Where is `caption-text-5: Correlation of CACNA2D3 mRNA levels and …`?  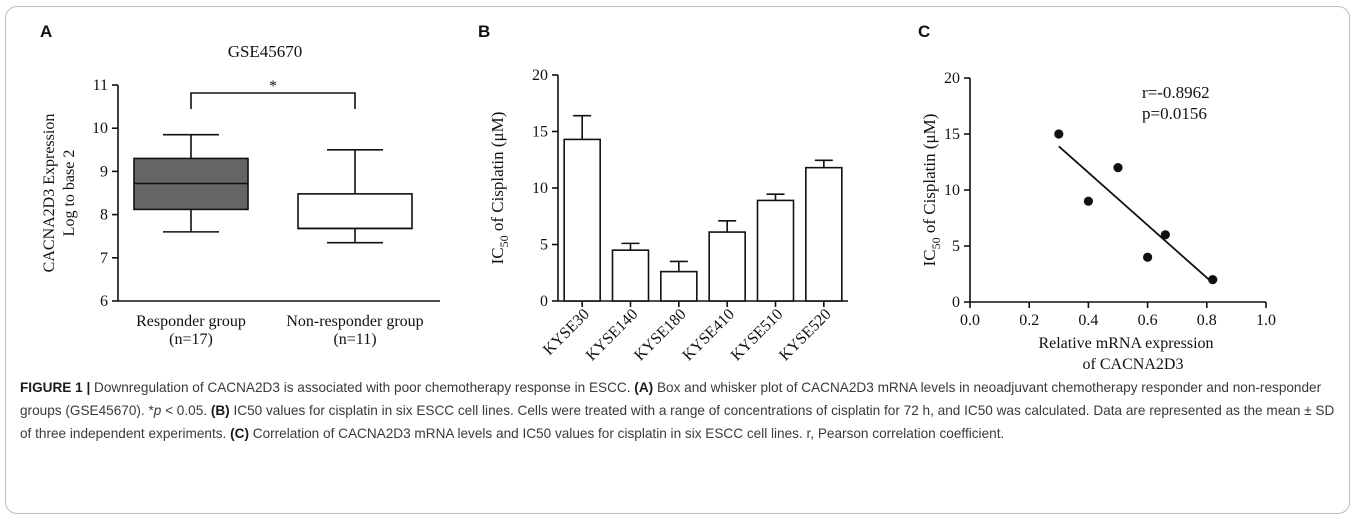 caption-text-5: Correlation of CACNA2D3 mRNA levels and … is located at coordinates (626, 433).